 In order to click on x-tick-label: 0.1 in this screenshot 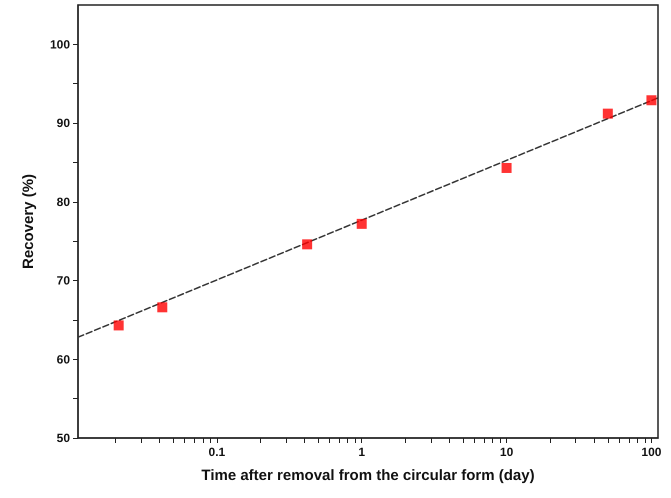, I will do `click(217, 452)`.